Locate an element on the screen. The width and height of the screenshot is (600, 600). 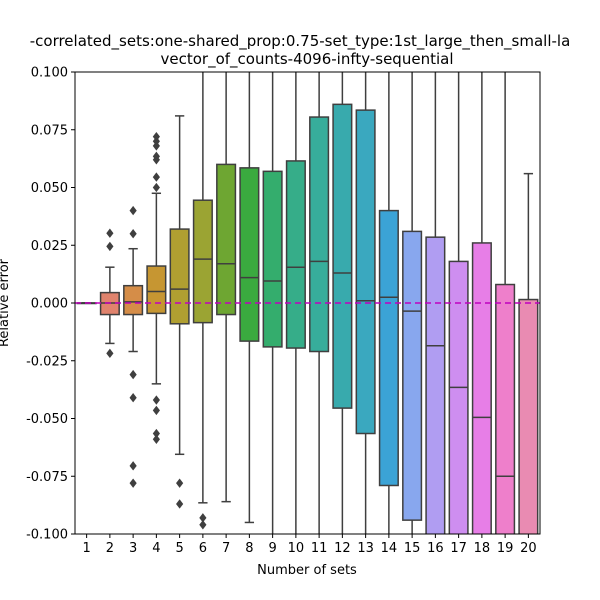
y-tick-label-4: 0.000 is located at coordinates (49, 304).